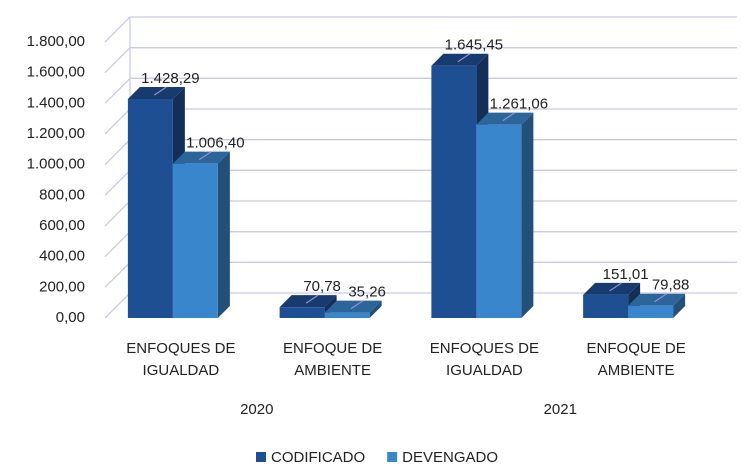 This screenshot has width=742, height=466. I want to click on y-tick-label: 0,00, so click(70, 317).